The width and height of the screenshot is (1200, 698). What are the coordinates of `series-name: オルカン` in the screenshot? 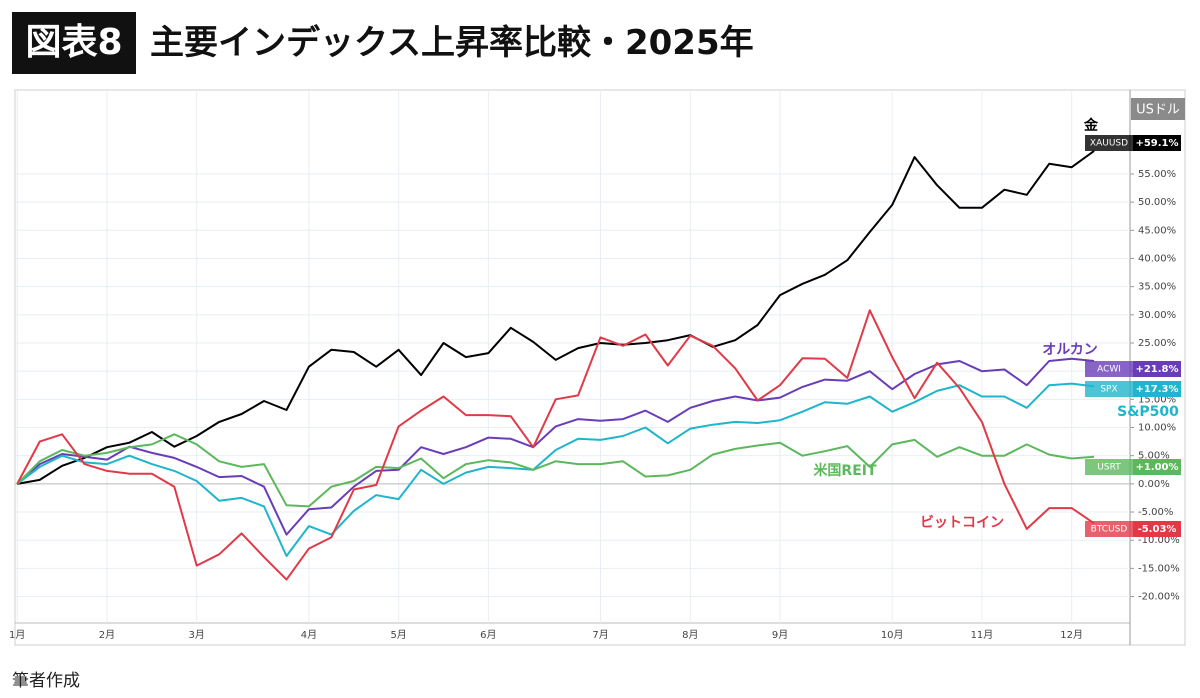 It's located at (1070, 350).